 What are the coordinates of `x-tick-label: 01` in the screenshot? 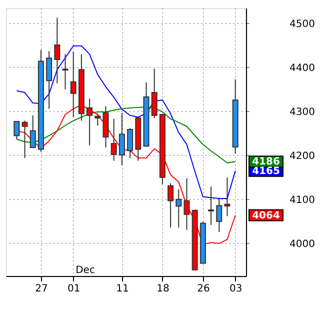 It's located at (73, 289).